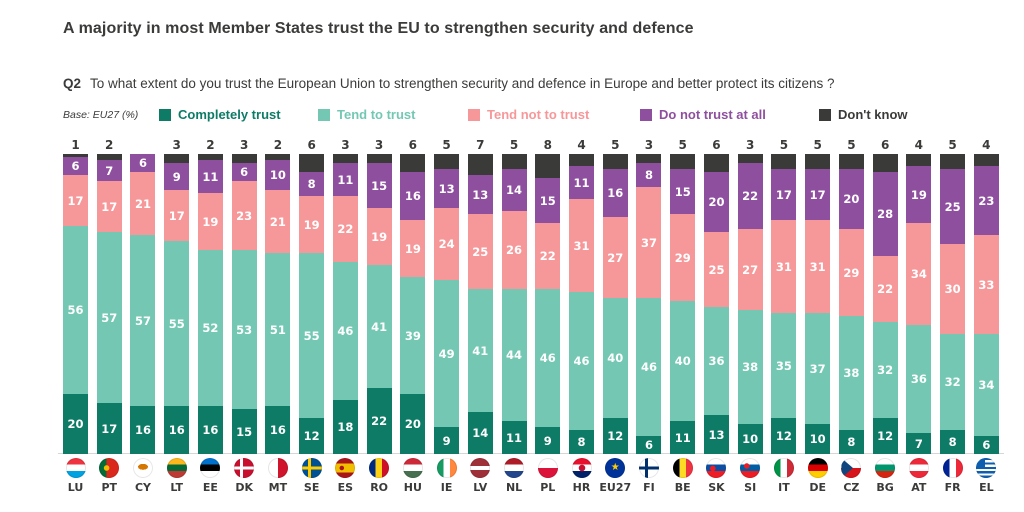  I want to click on country-column-mt: 2 10 21 51 16 MT, so click(277, 318).